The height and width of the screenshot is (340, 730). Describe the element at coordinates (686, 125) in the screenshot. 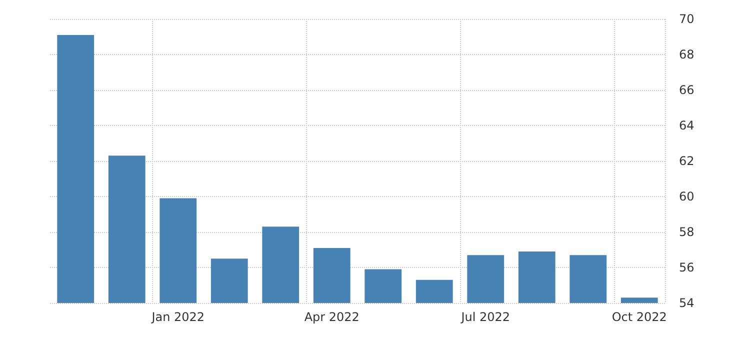

I see `y-tick-label: 64` at that location.